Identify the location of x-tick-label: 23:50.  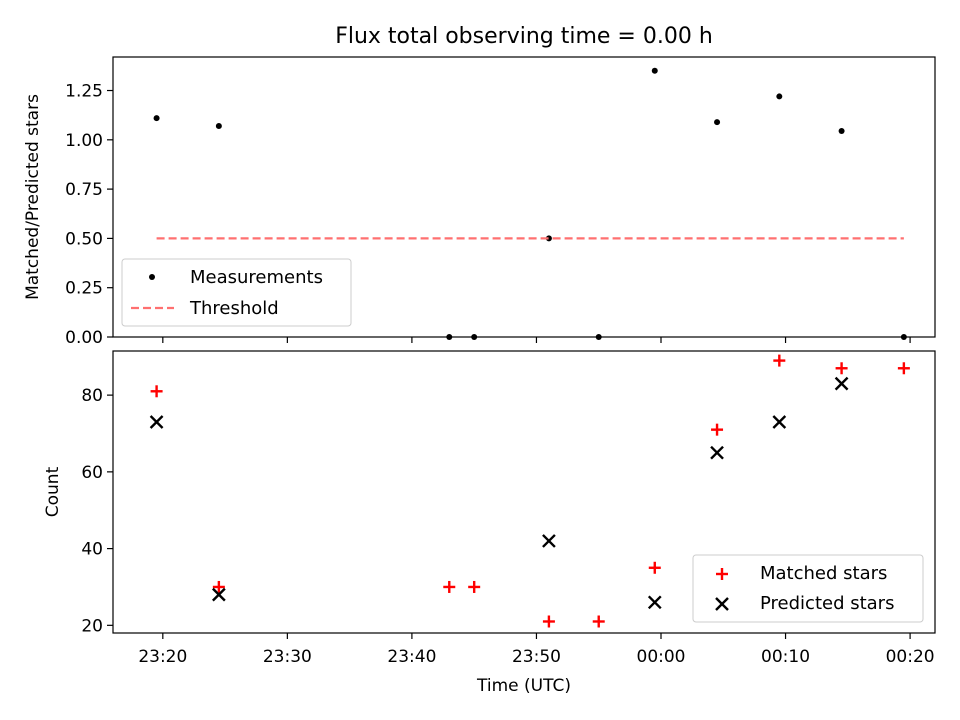
(536, 657).